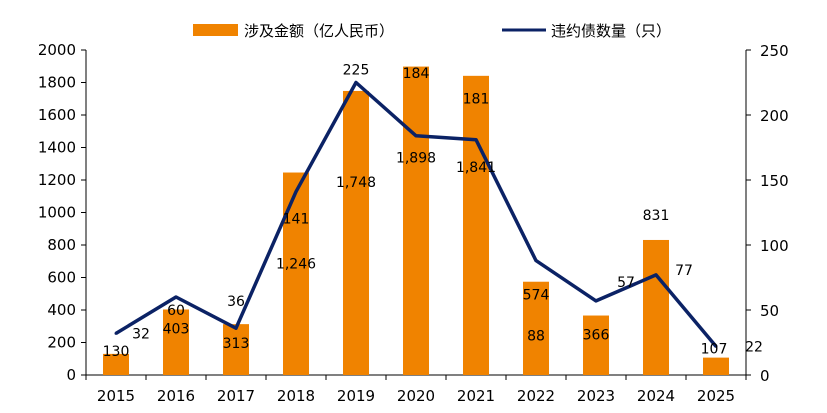  I want to click on line-data-label: 57, so click(626, 283).